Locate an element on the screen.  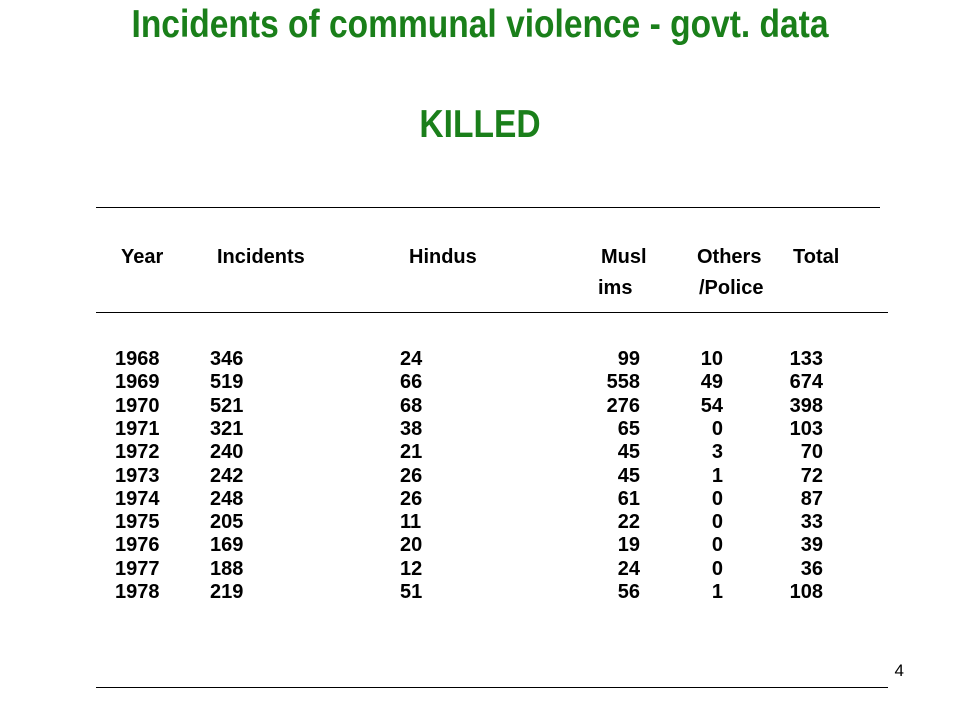
cell-year: 1972 is located at coordinates (137, 452).